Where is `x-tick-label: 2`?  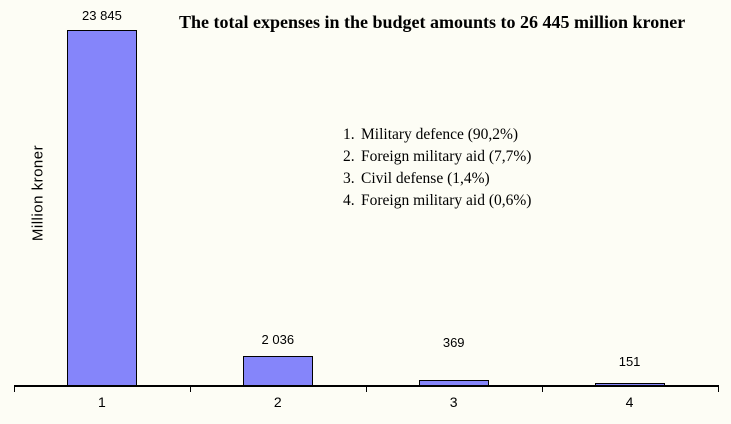 x-tick-label: 2 is located at coordinates (277, 402).